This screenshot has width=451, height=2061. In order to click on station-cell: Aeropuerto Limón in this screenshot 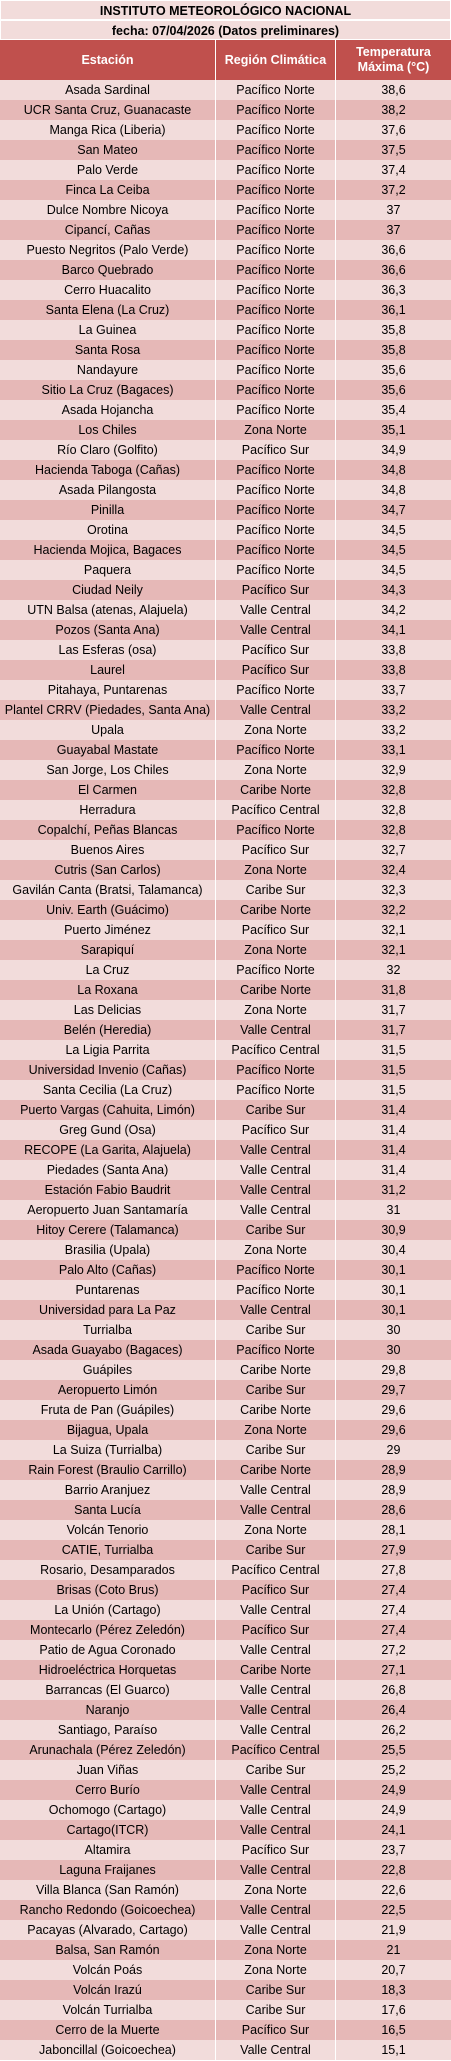, I will do `click(108, 1390)`.